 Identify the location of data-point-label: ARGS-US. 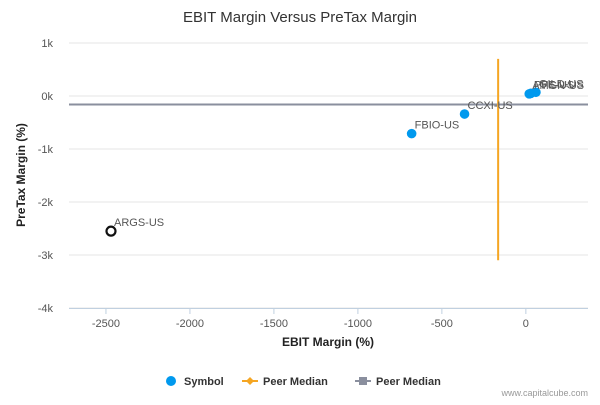
(139, 223).